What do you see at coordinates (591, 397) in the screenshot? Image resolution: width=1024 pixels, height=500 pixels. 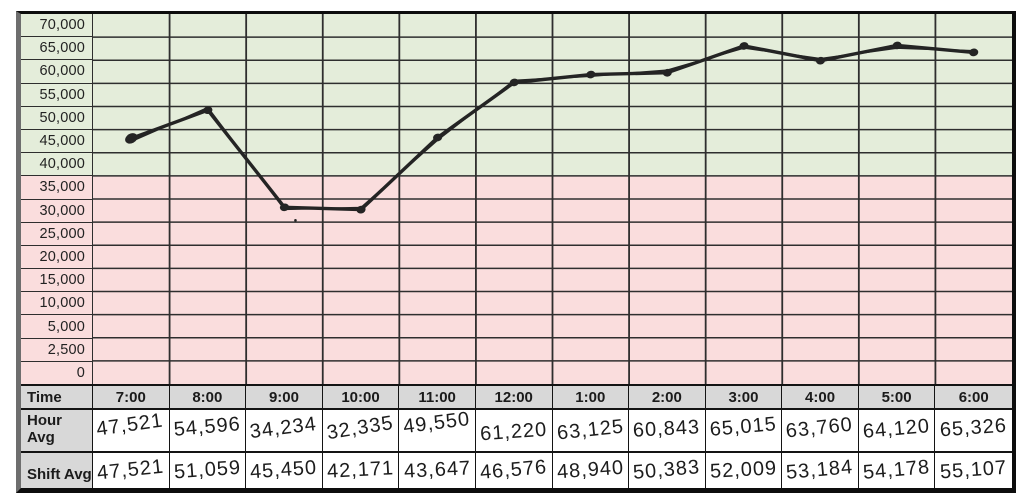 I see `time-cell: 1:00` at bounding box center [591, 397].